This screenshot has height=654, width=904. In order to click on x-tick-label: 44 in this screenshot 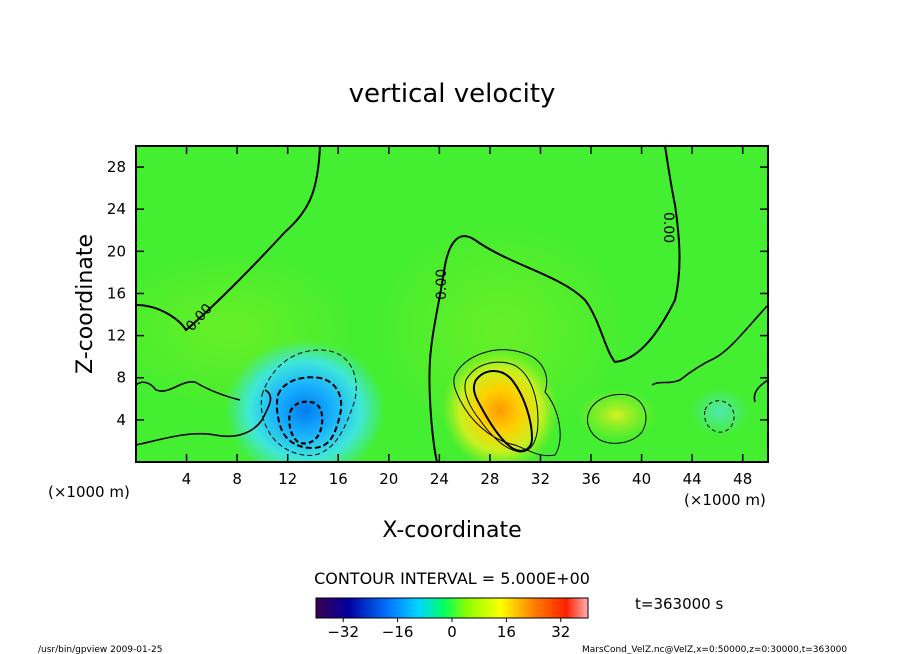, I will do `click(692, 479)`.